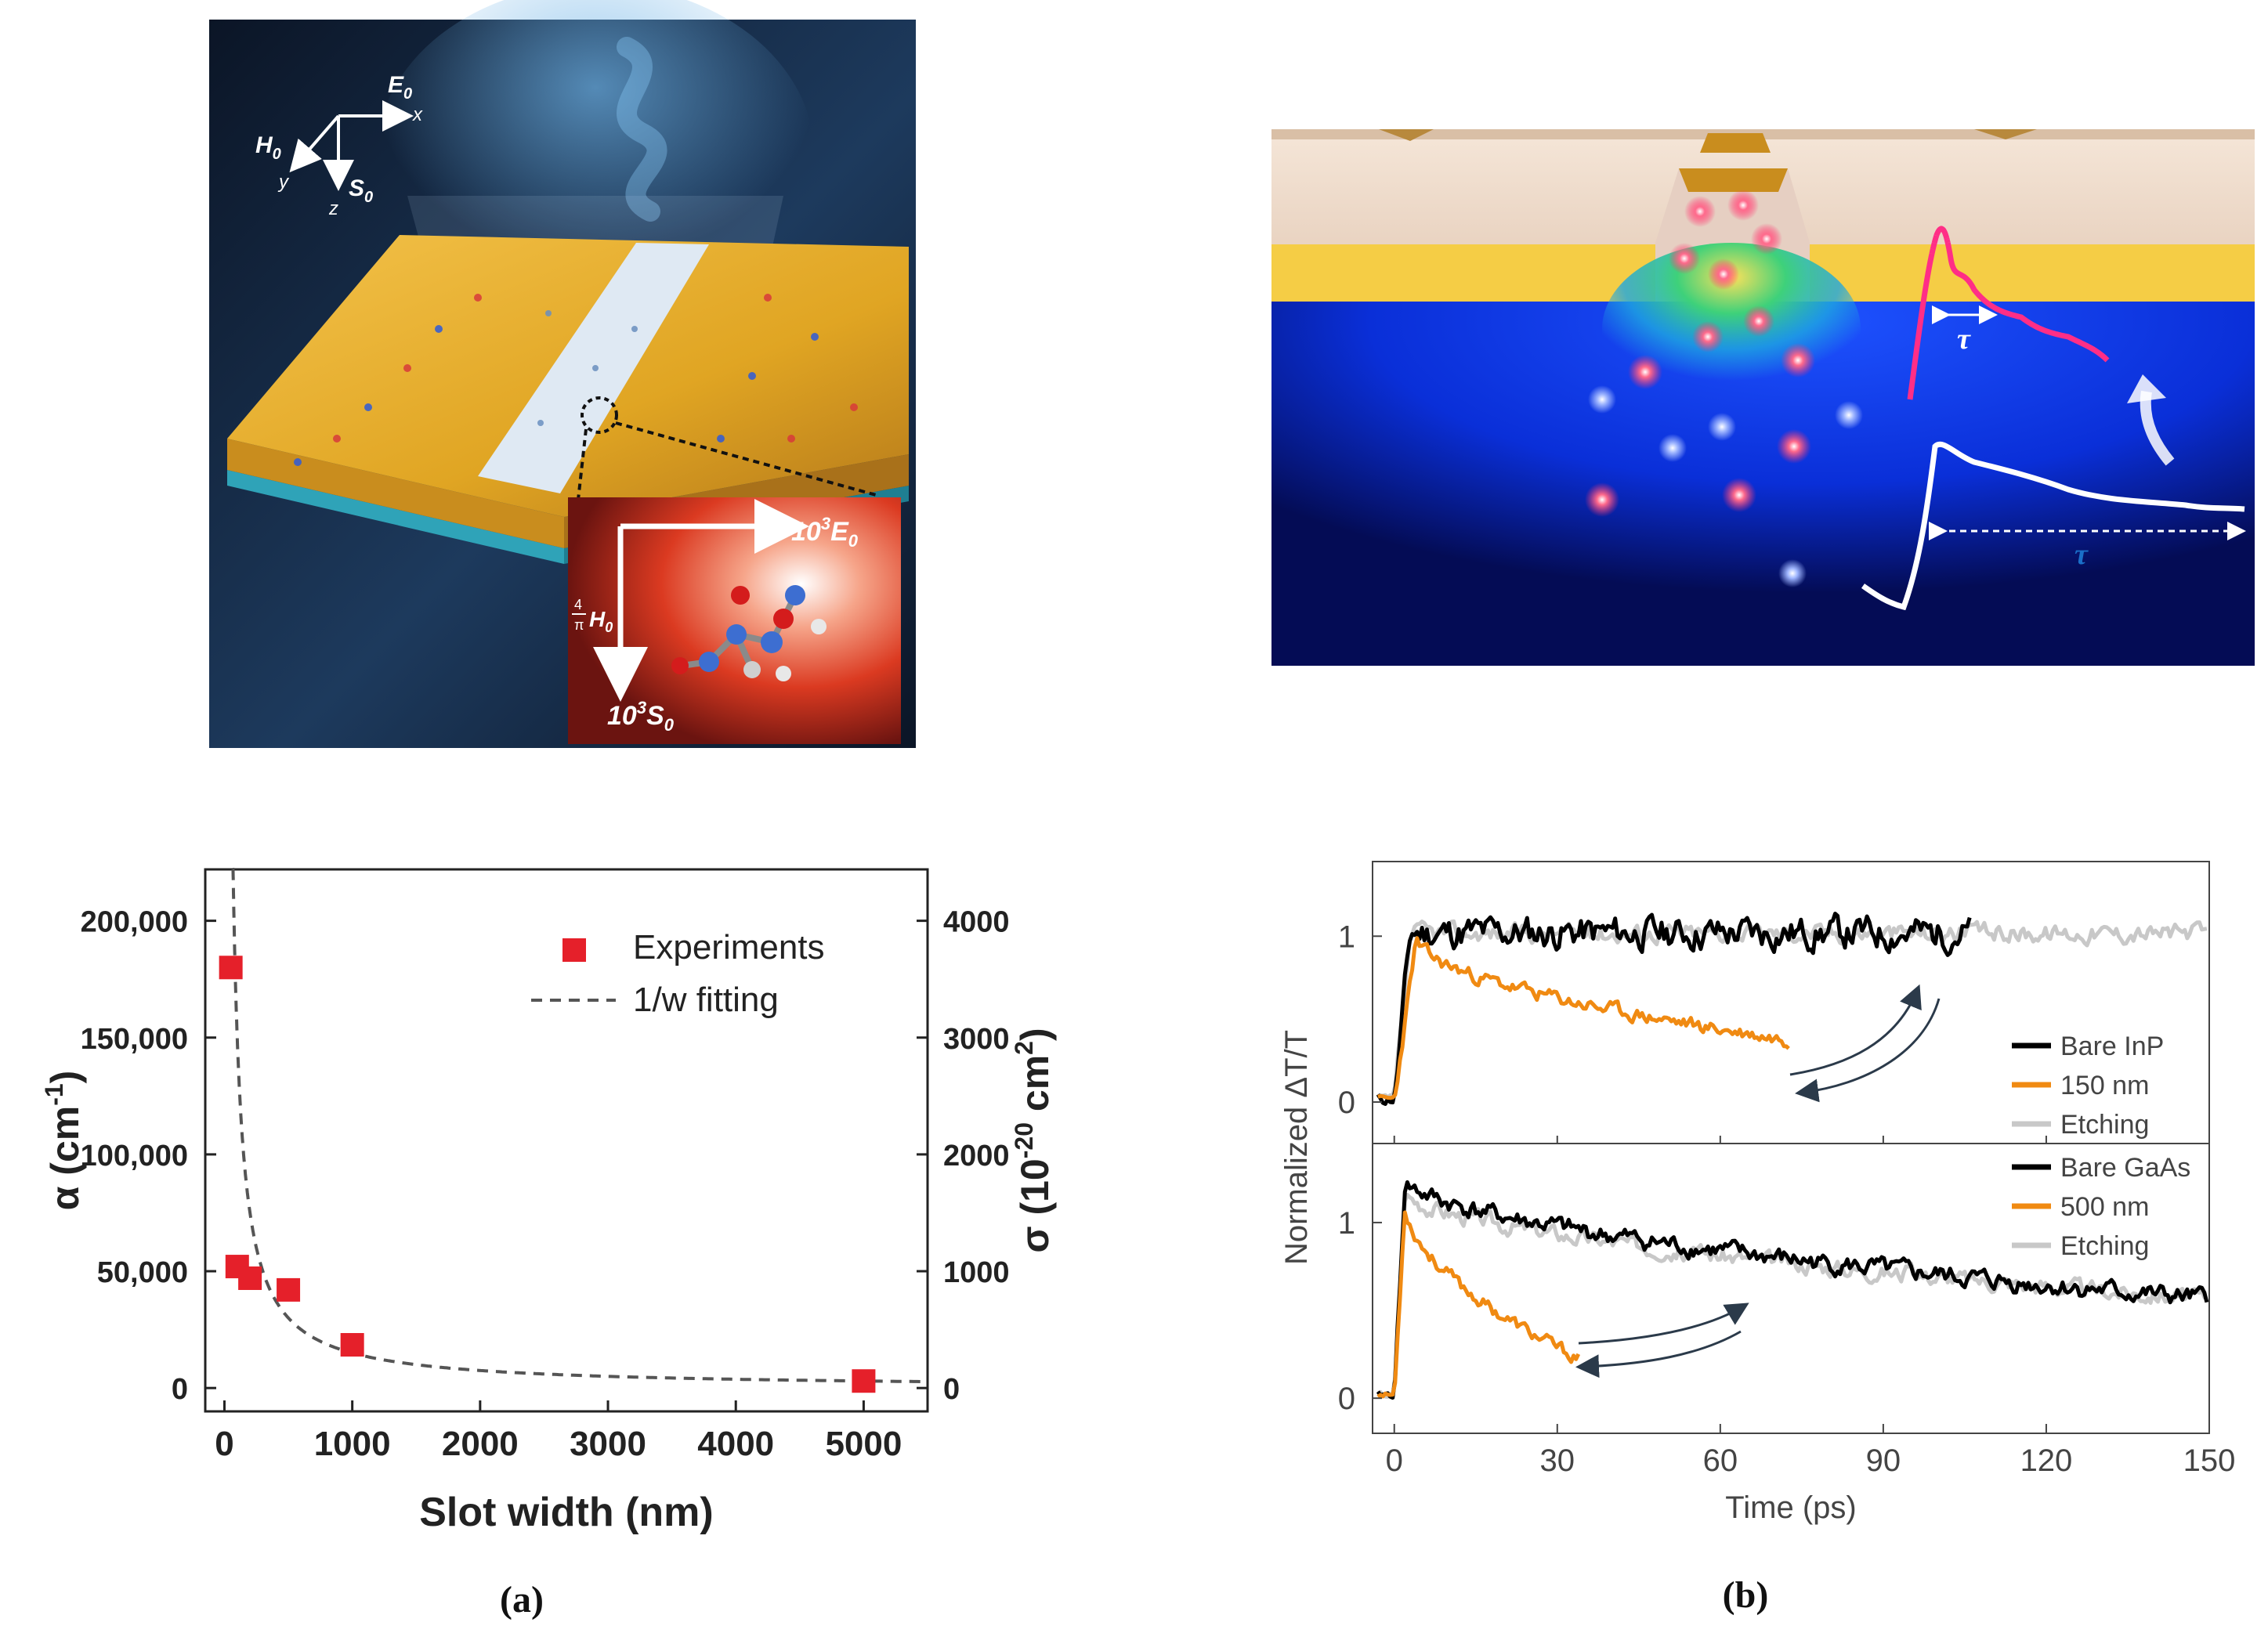 The height and width of the screenshot is (1644, 2268). I want to click on legend-marker-experiments, so click(574, 950).